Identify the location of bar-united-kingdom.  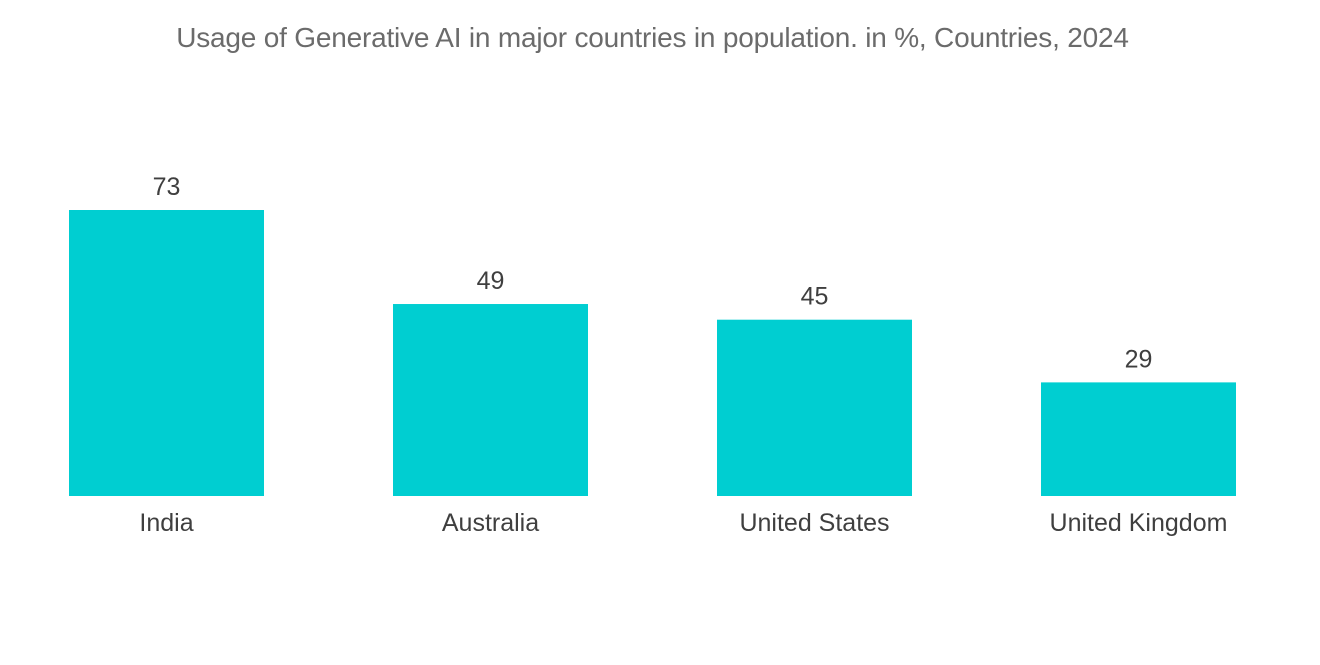
(1138, 439).